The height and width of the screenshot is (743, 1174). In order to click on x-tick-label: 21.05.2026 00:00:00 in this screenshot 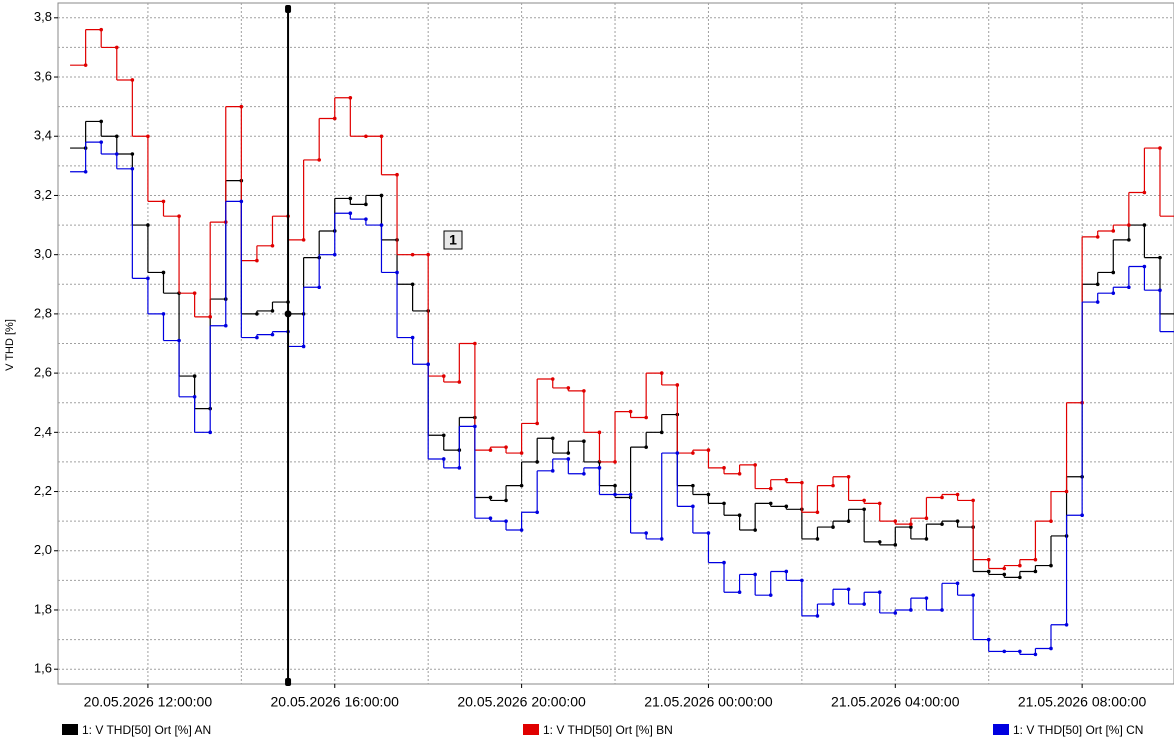, I will do `click(708, 702)`.